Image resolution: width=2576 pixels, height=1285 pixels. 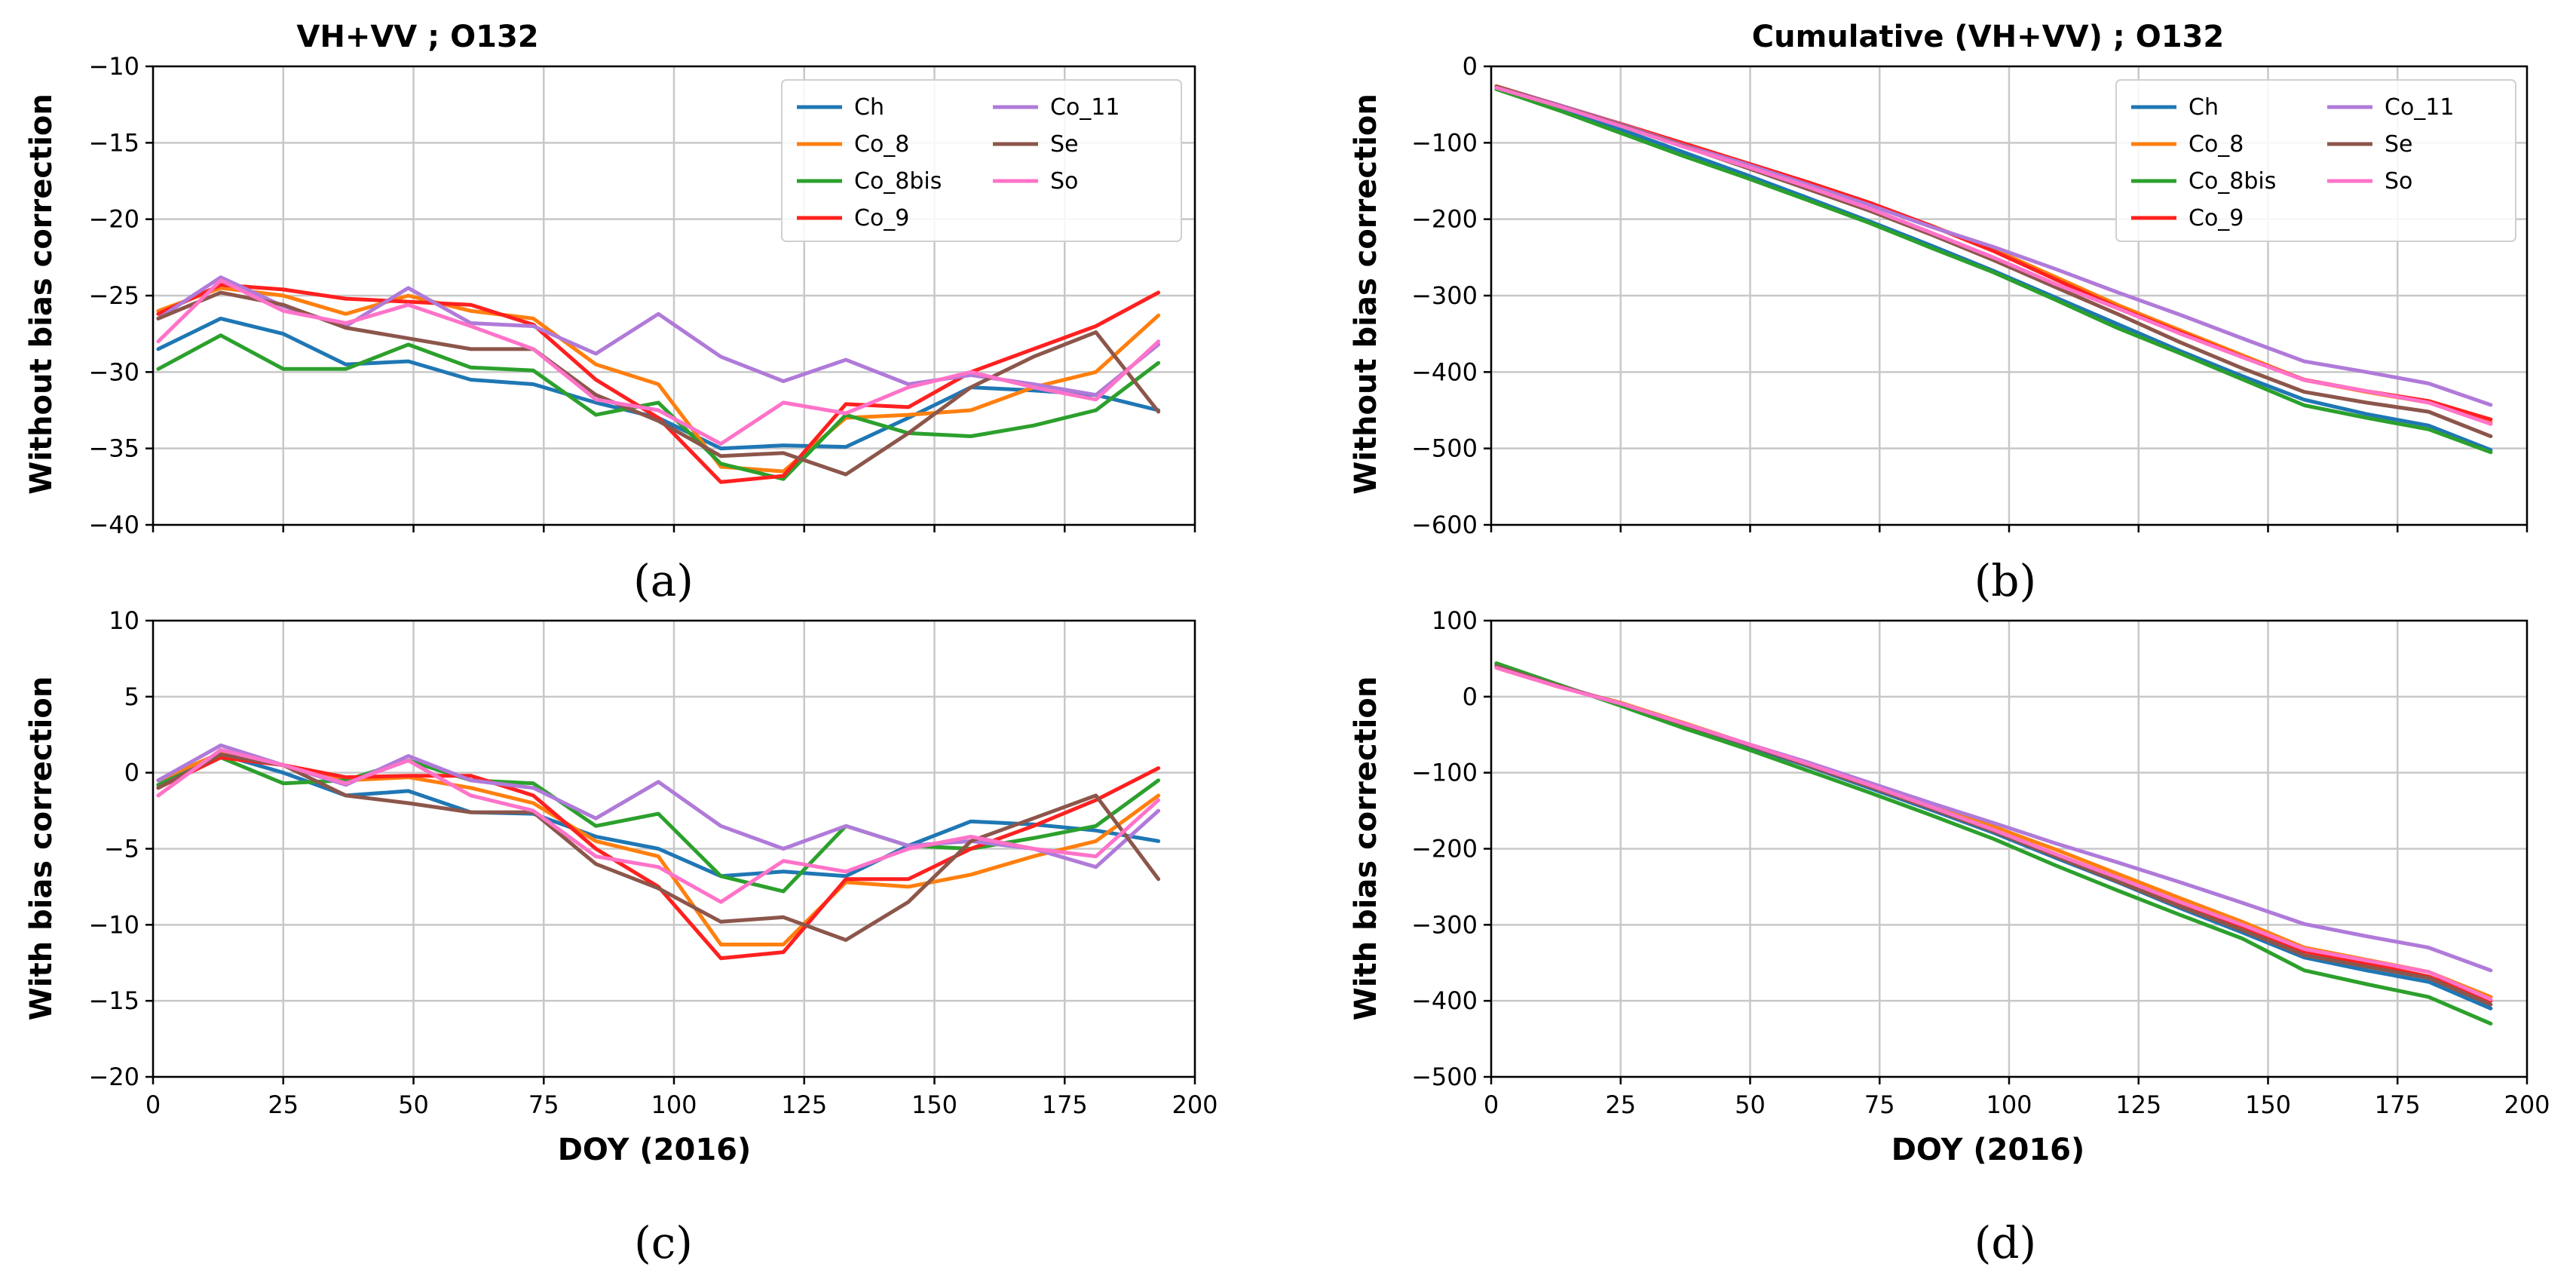 What do you see at coordinates (1993, 255) in the screenshot?
I see `panel-b-line-So` at bounding box center [1993, 255].